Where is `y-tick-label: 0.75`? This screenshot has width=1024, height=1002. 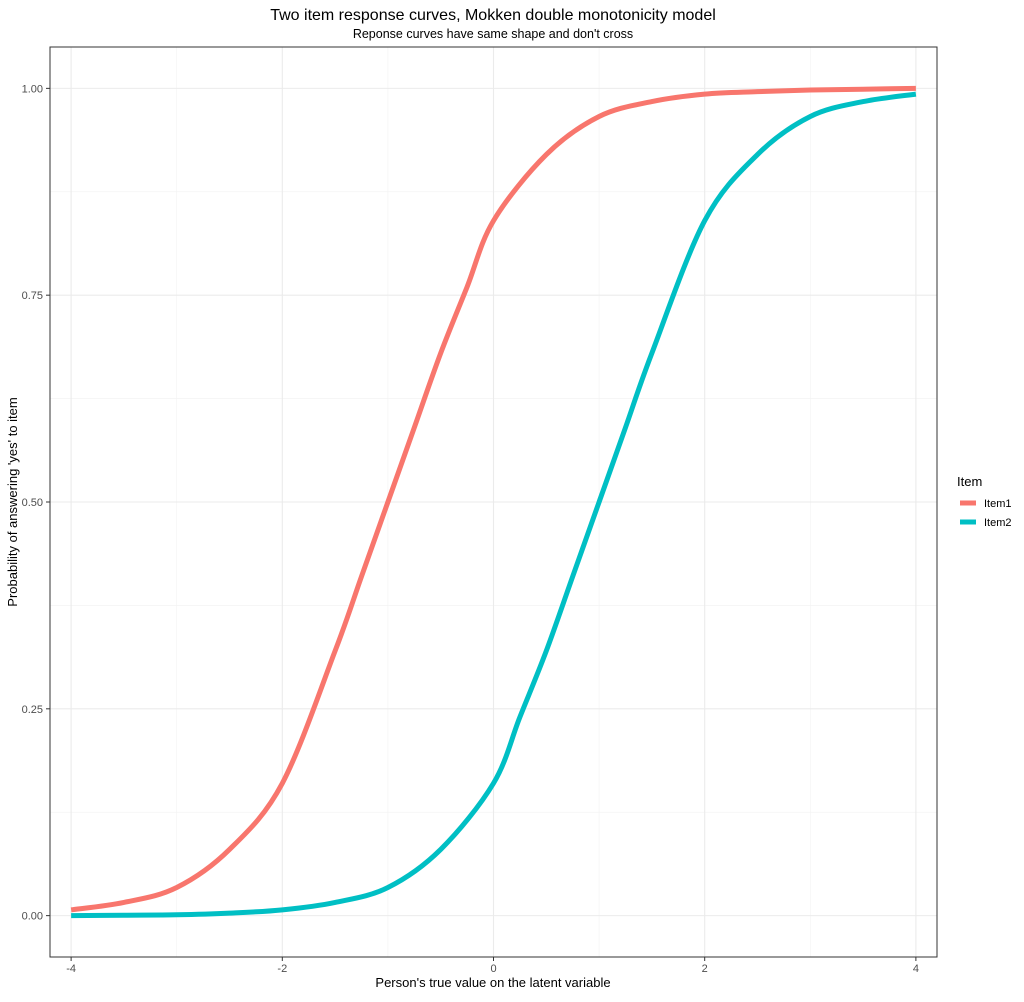
y-tick-label: 0.75 is located at coordinates (32, 296).